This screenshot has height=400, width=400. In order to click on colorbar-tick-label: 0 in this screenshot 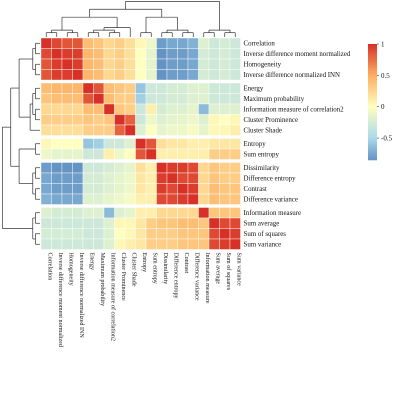, I will do `click(383, 107)`.